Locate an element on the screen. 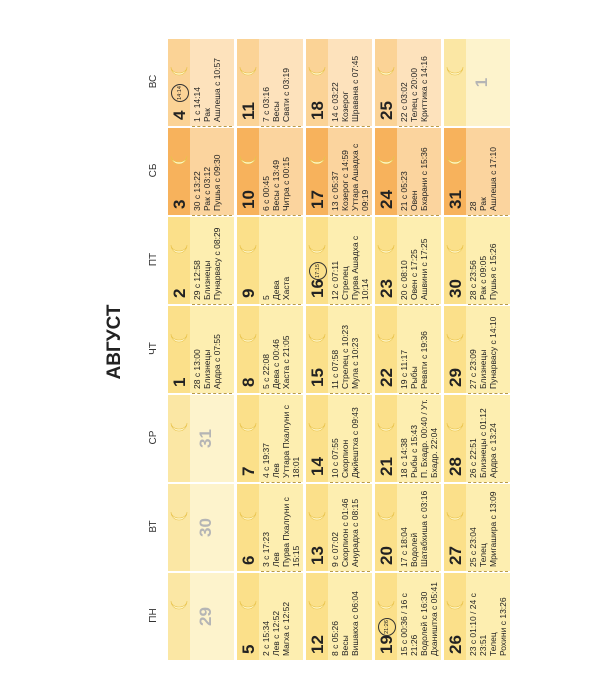 The height and width of the screenshot is (684, 591). info-line: Козерог is located at coordinates (345, 106).